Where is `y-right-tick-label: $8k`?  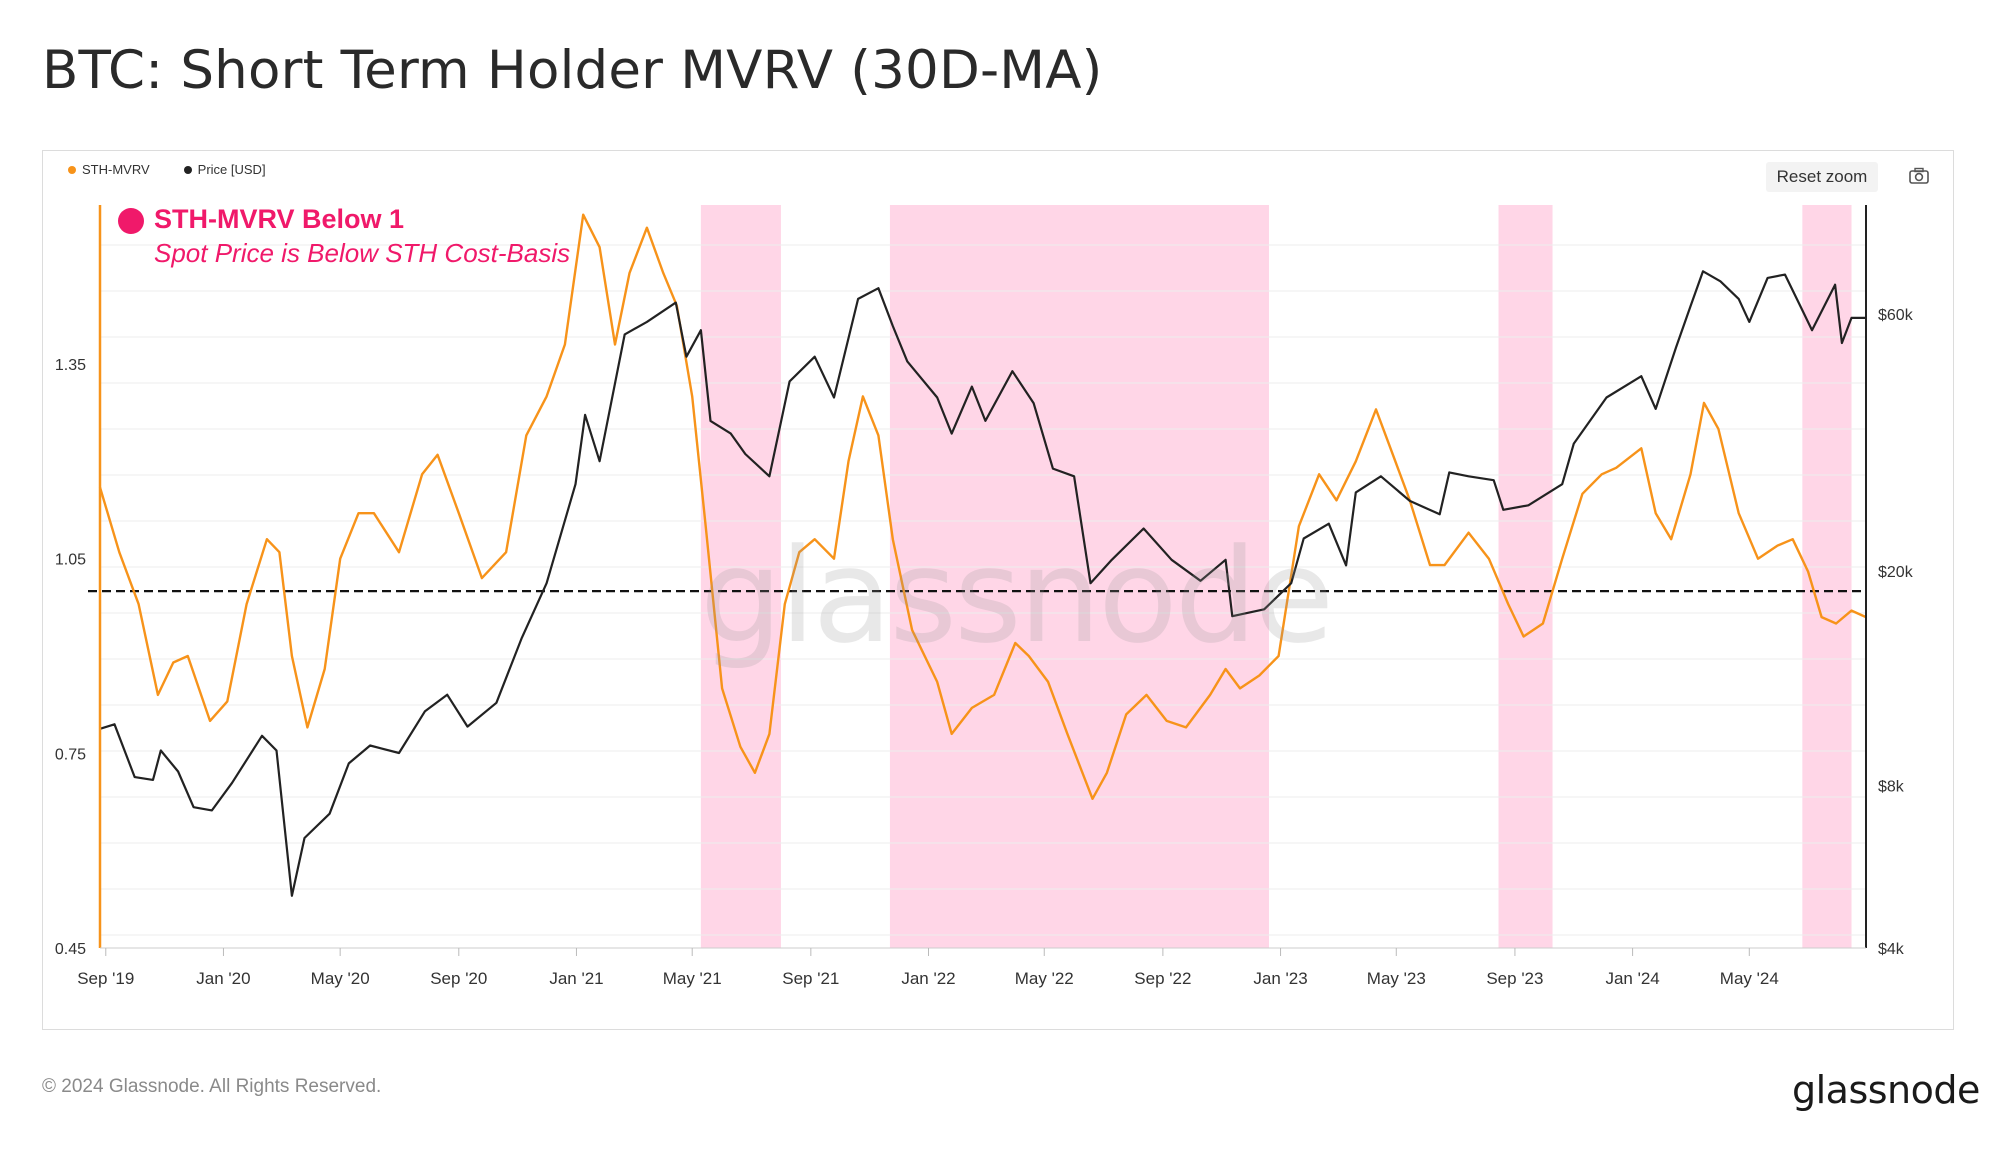
y-right-tick-label: $8k is located at coordinates (1891, 787).